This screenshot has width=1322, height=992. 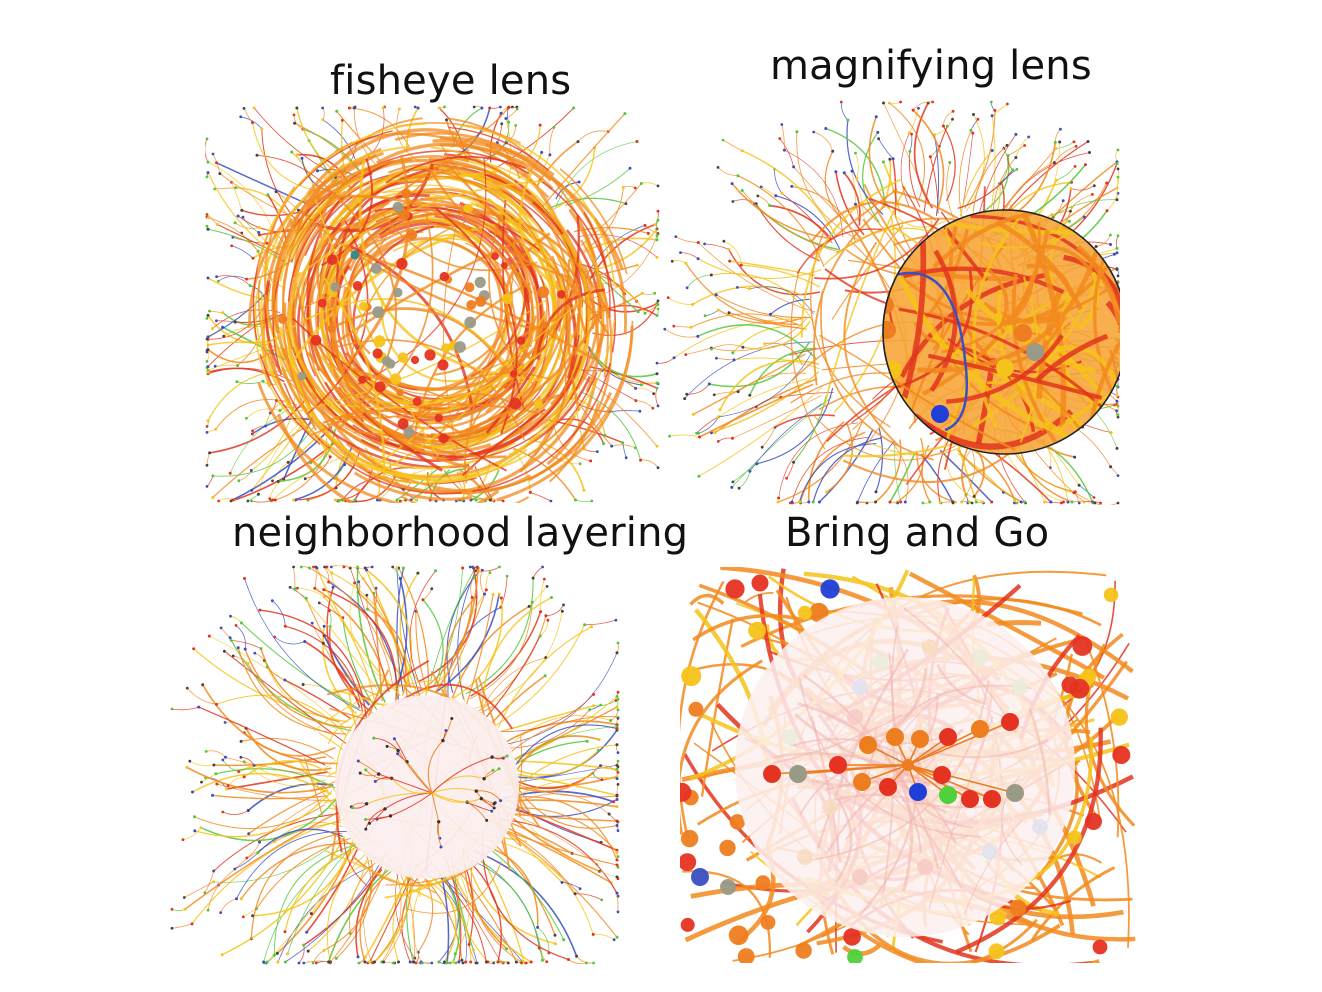 What do you see at coordinates (871, 772) in the screenshot?
I see `faded-edge` at bounding box center [871, 772].